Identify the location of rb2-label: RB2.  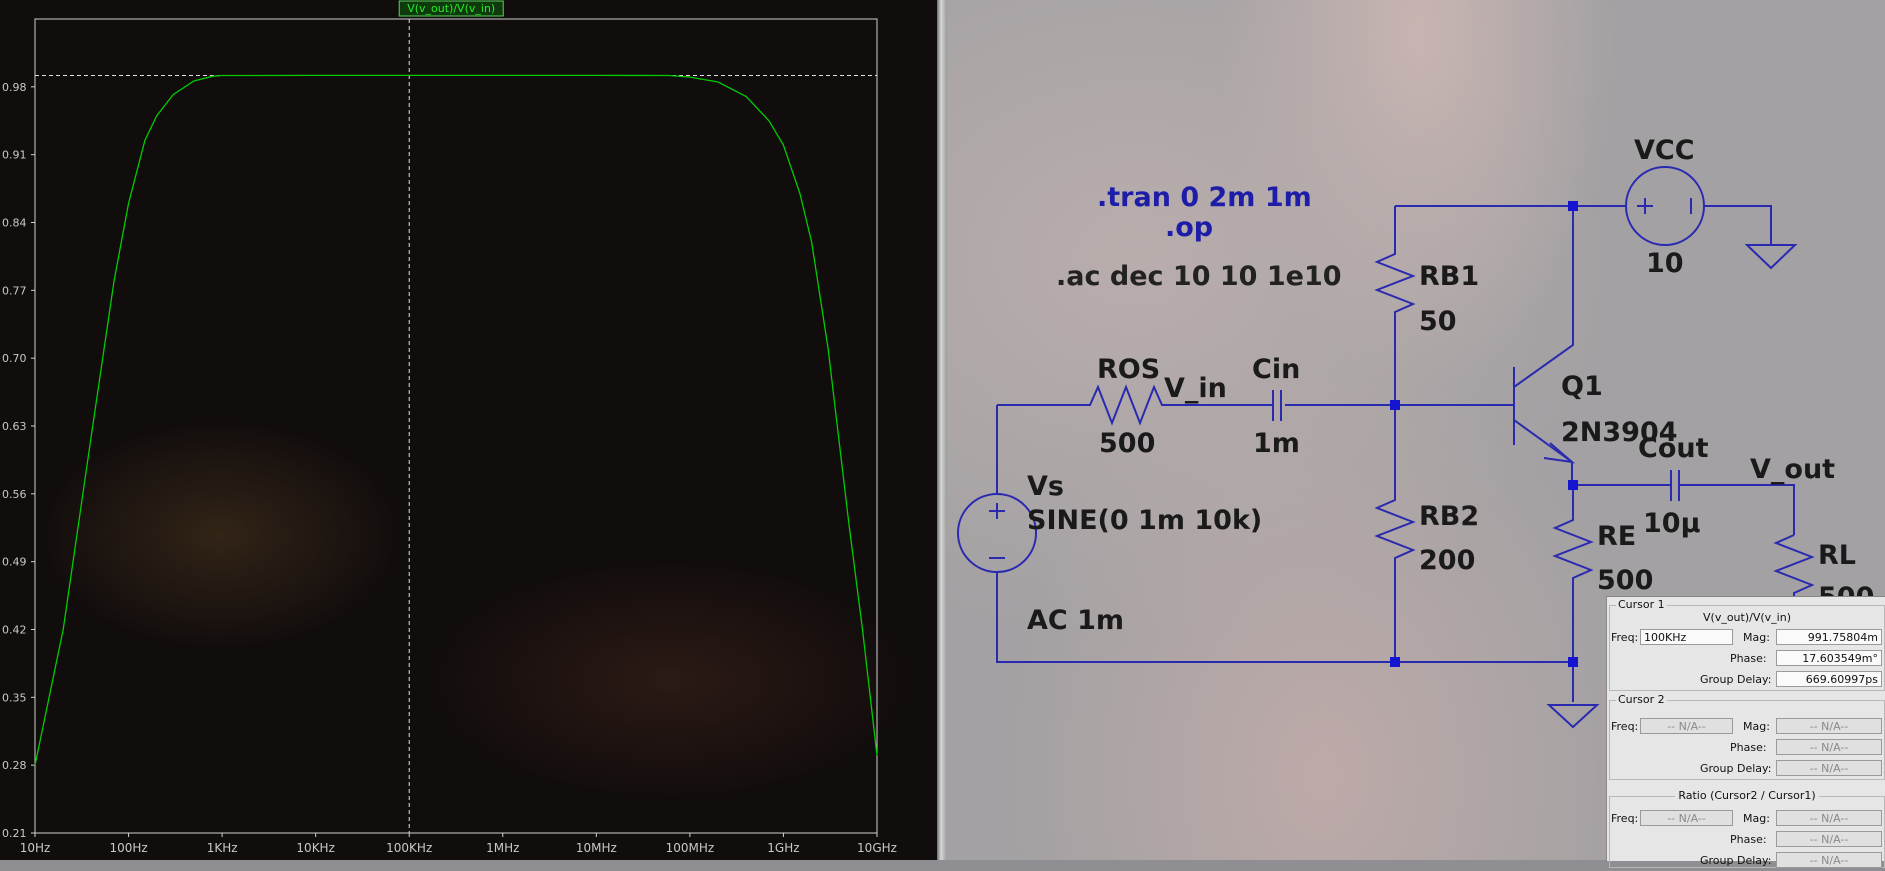
(1449, 516).